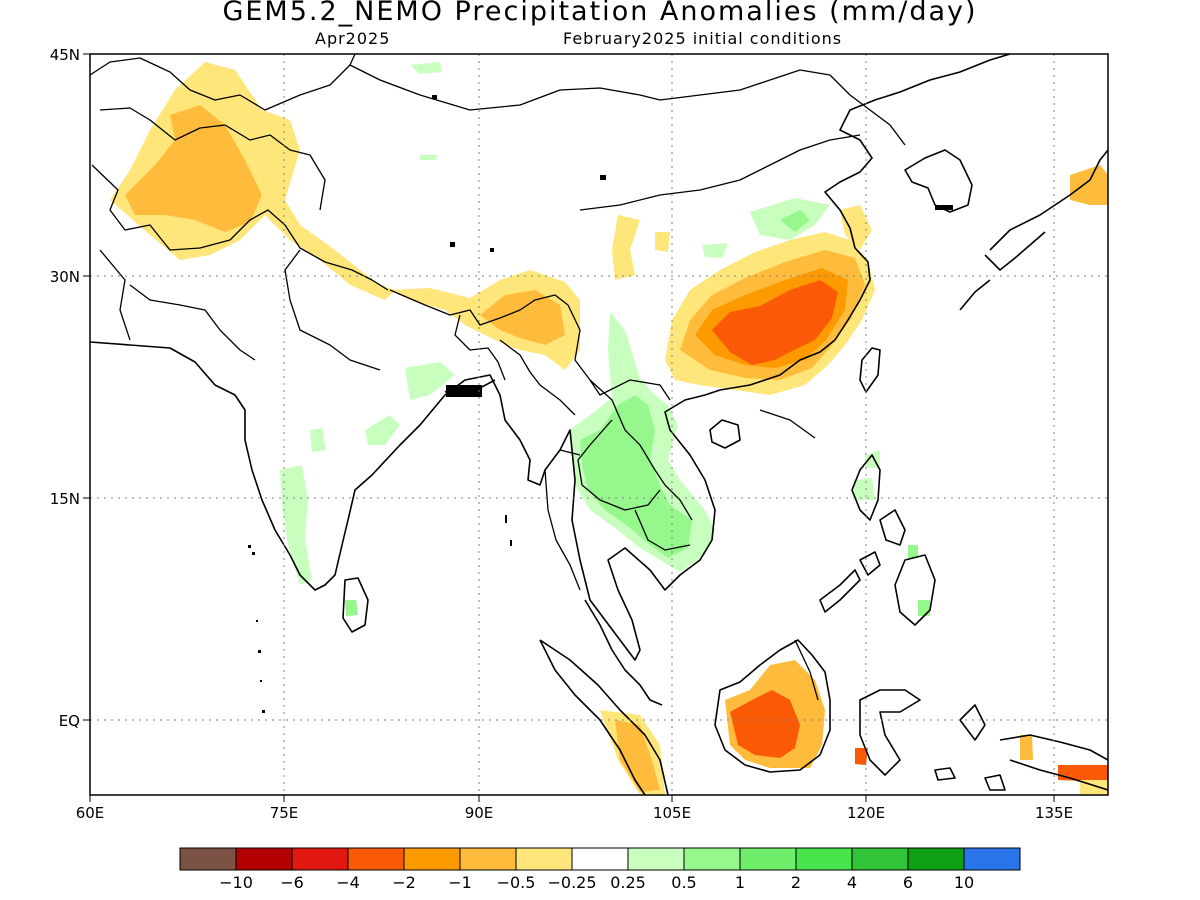  Describe the element at coordinates (866, 813) in the screenshot. I see `lon-tick-label: 120E` at that location.